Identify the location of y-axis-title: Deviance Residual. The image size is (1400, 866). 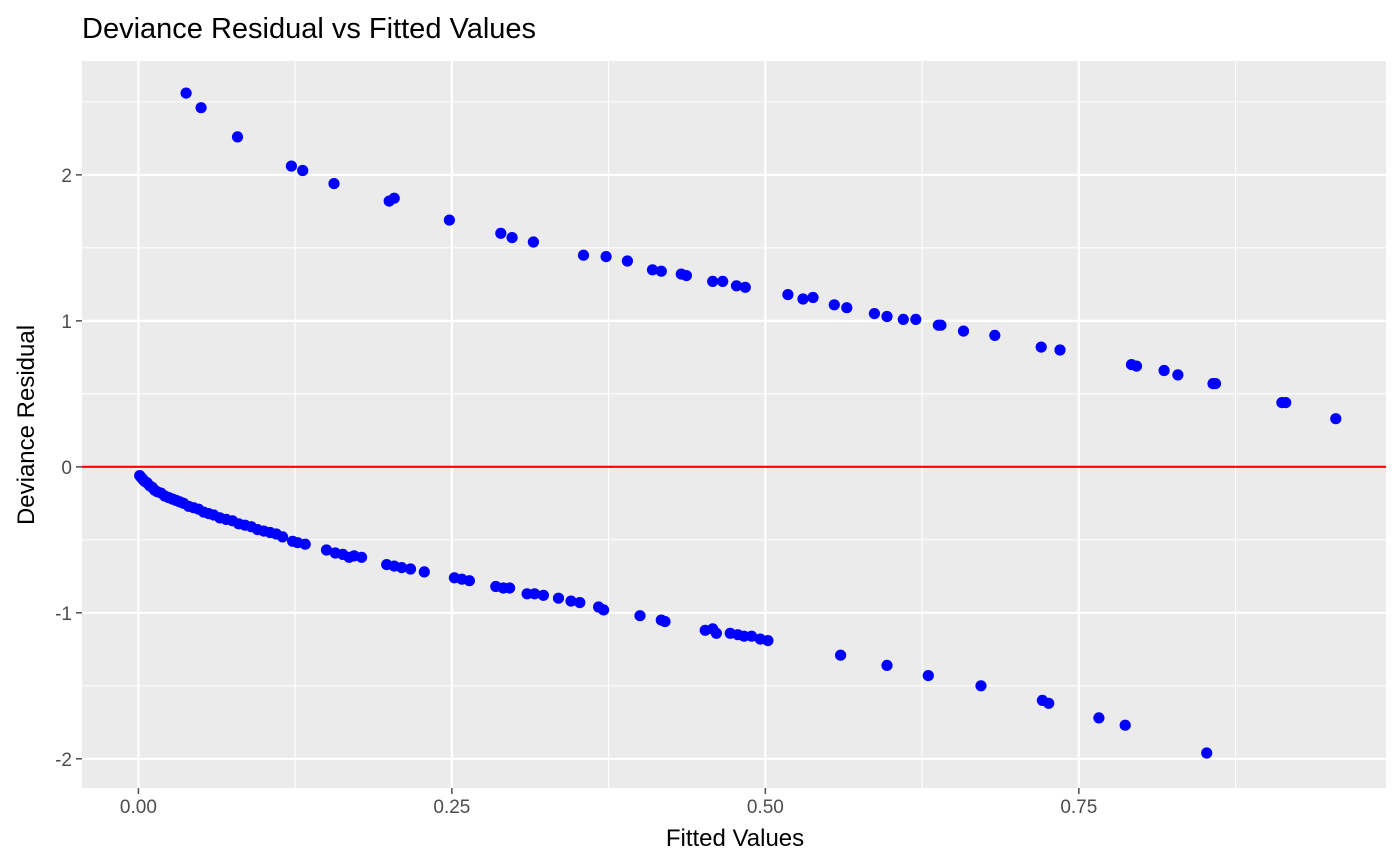
(26, 425).